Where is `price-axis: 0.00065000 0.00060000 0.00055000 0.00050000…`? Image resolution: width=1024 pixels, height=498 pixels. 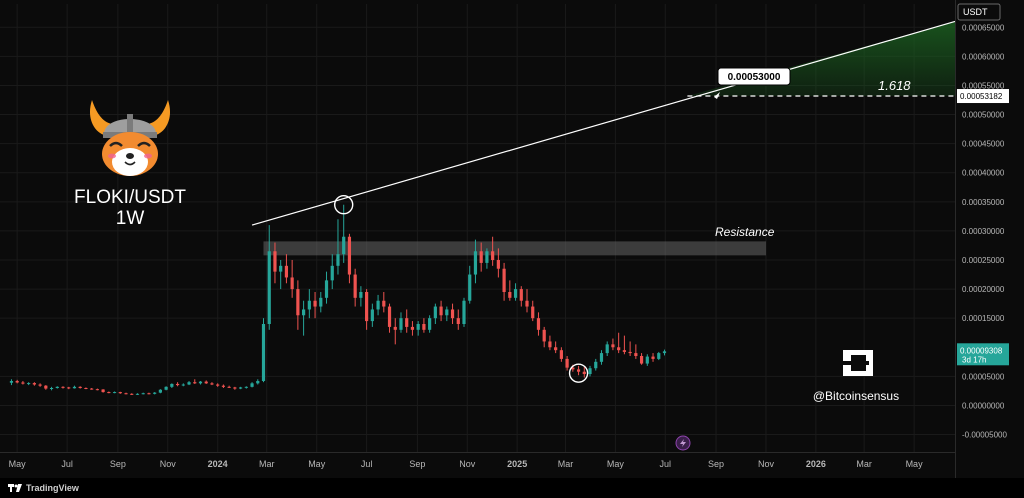
price-axis: 0.00065000 0.00060000 0.00055000 0.00050000… is located at coordinates (989, 239).